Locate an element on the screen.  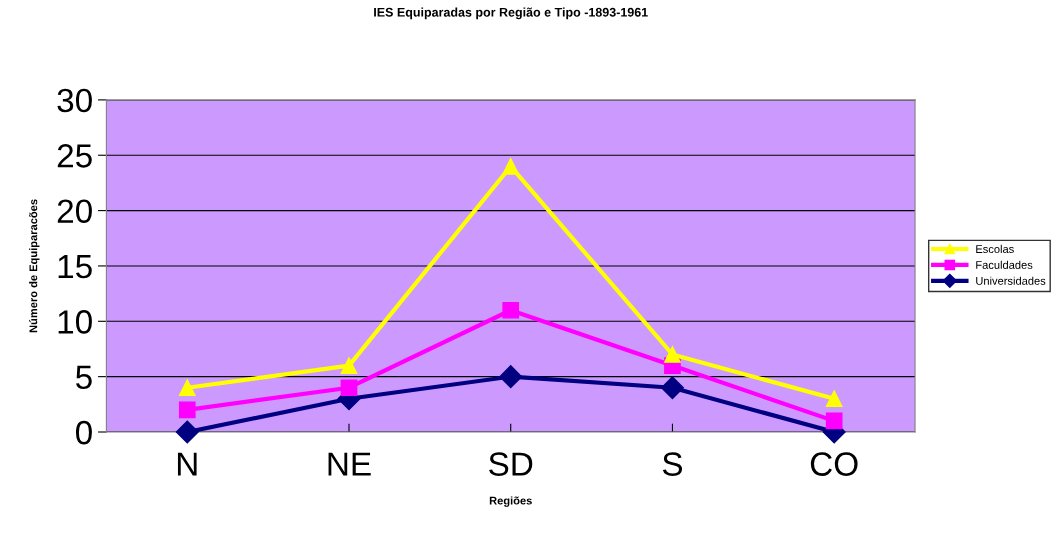
x-tick-label: CO is located at coordinates (834, 464).